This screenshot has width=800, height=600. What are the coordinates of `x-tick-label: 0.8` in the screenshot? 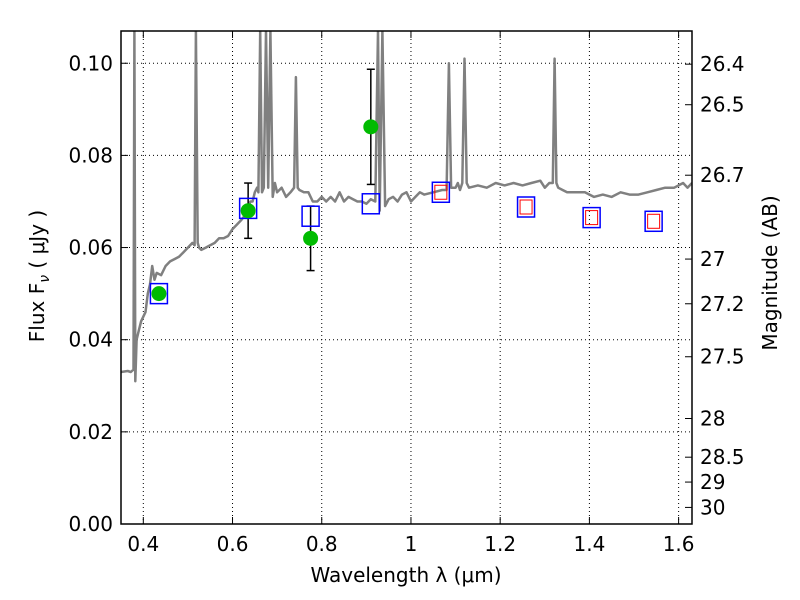 It's located at (322, 544).